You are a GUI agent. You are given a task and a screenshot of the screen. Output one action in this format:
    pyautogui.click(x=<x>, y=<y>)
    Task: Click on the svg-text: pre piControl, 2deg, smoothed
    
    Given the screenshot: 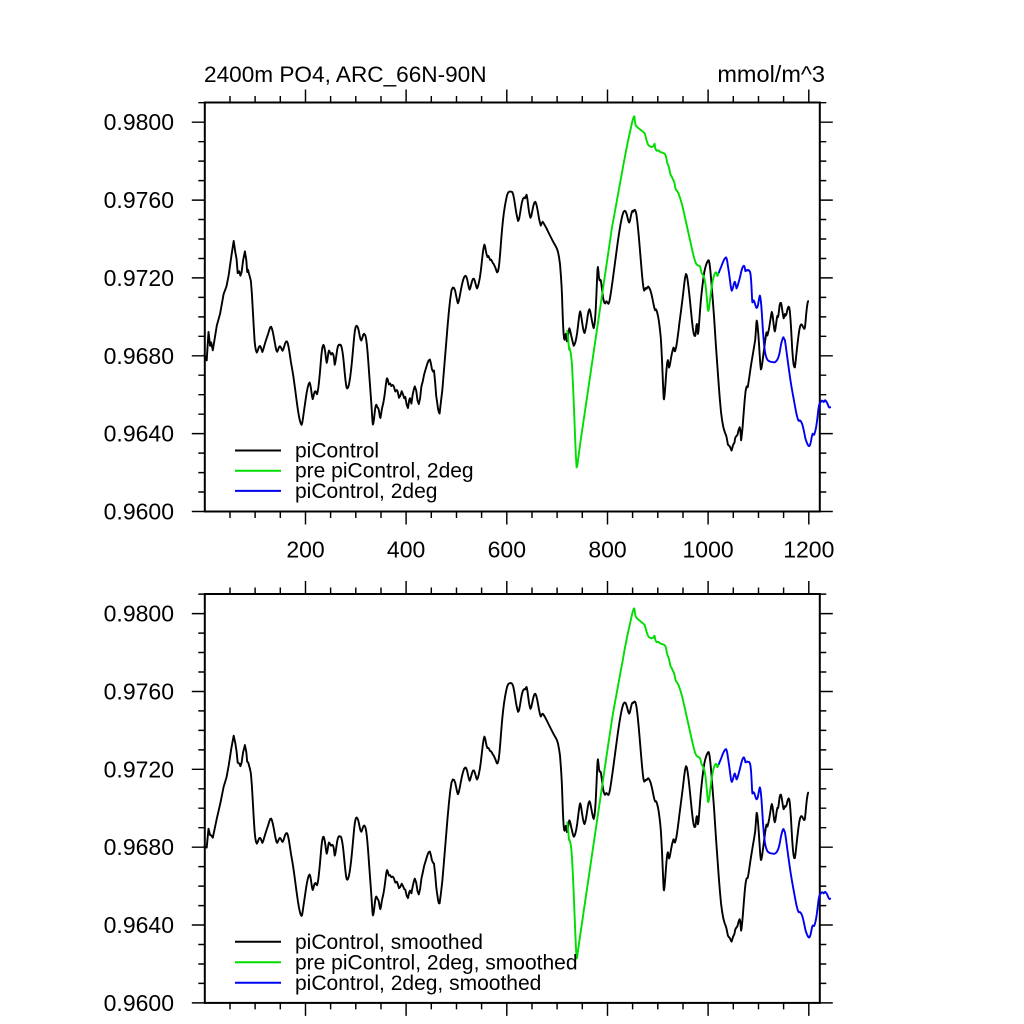 What is the action you would take?
    pyautogui.click(x=436, y=962)
    